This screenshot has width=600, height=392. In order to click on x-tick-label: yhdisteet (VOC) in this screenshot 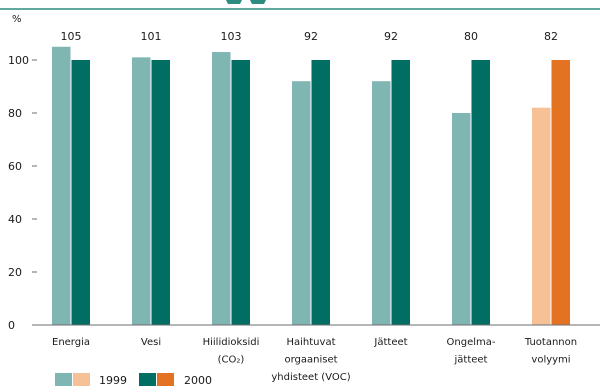, I will do `click(310, 377)`.